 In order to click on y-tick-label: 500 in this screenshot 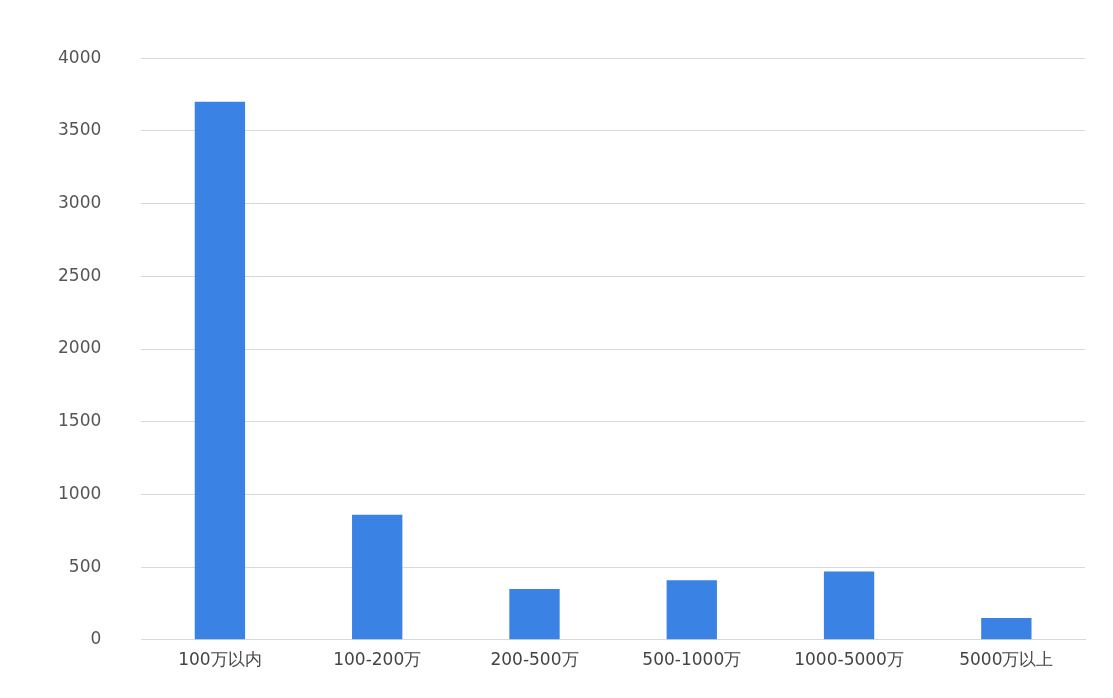, I will do `click(85, 565)`.